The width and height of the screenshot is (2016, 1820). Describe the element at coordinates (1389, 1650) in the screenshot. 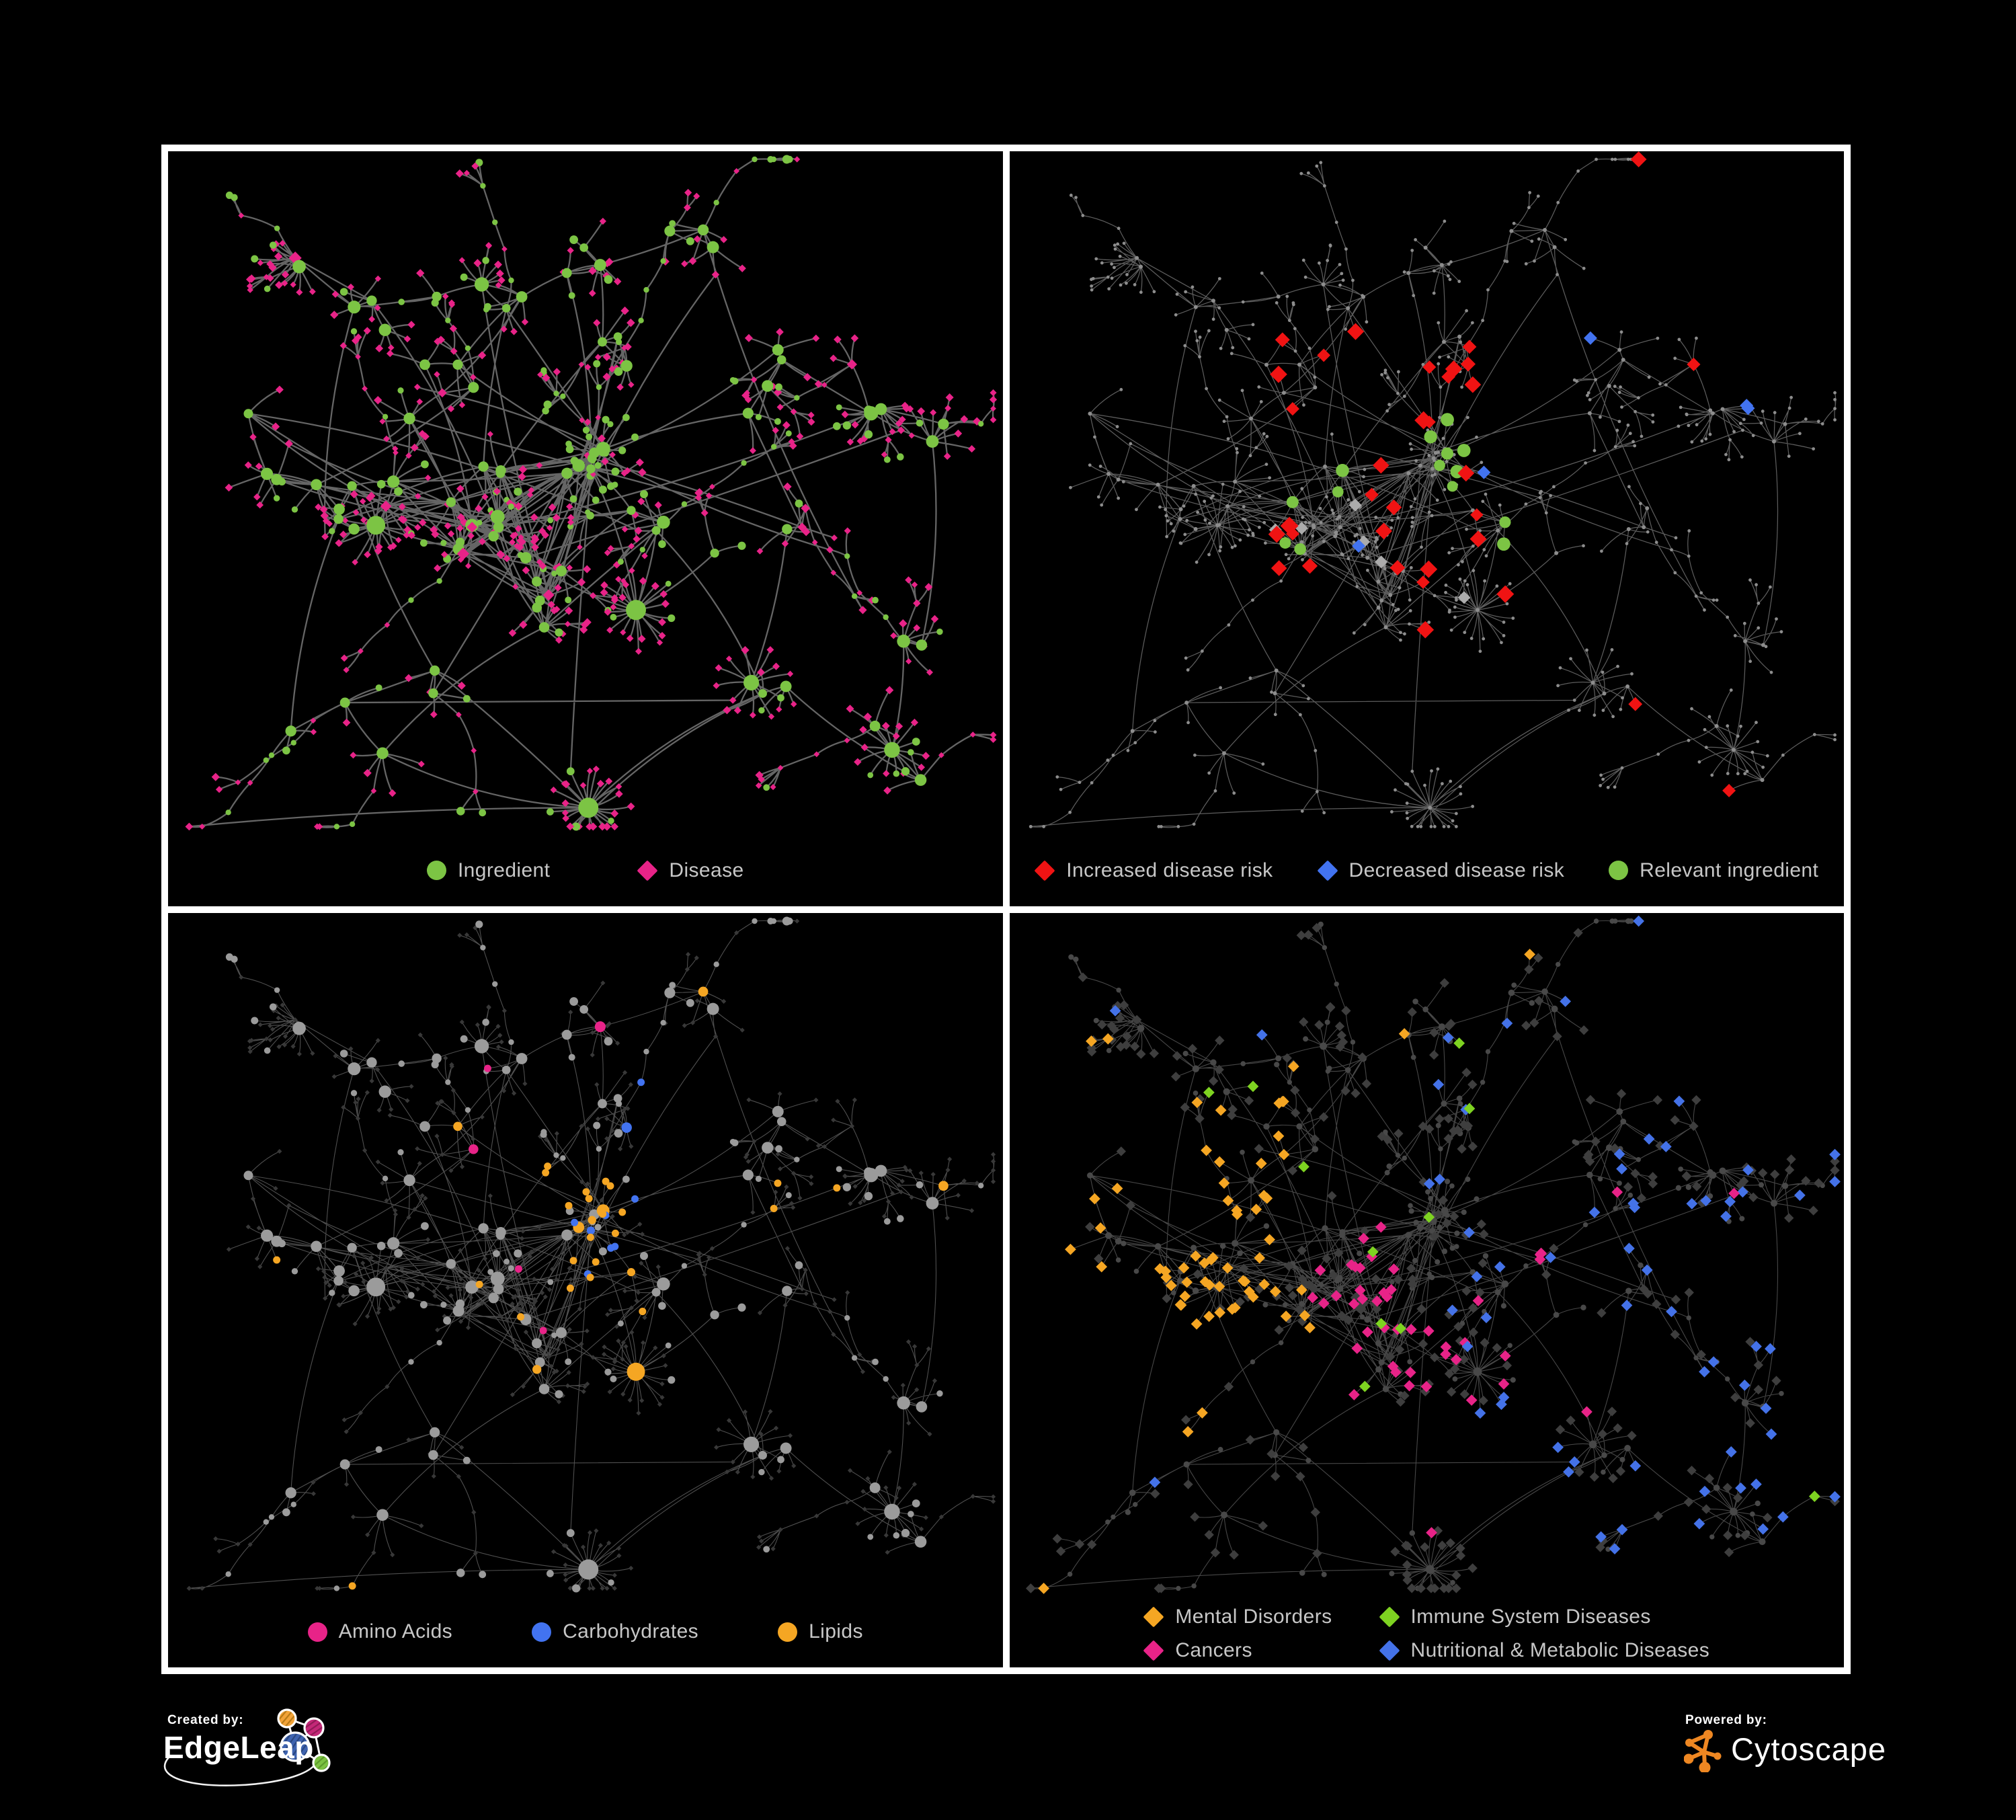

I see `nutritional-metabolic-diseases-diamond-marker` at that location.